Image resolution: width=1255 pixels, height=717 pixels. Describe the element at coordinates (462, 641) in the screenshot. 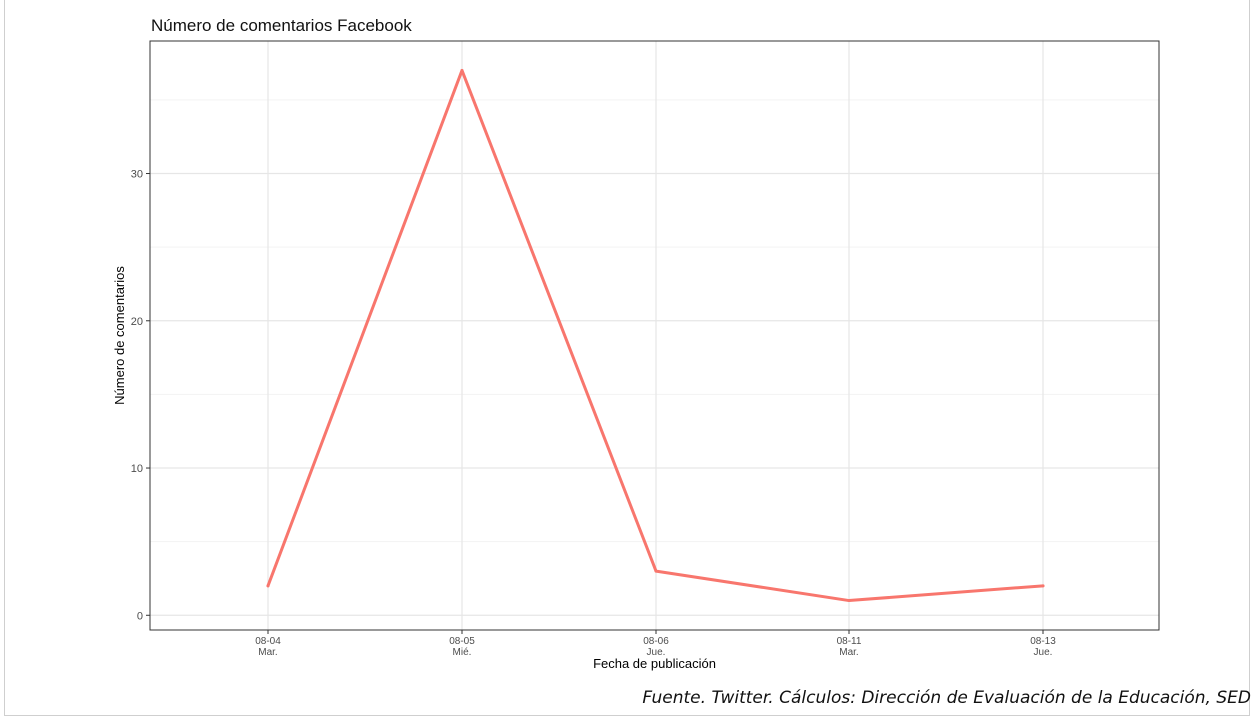

I see `x-tick-label-date: 08-05` at that location.